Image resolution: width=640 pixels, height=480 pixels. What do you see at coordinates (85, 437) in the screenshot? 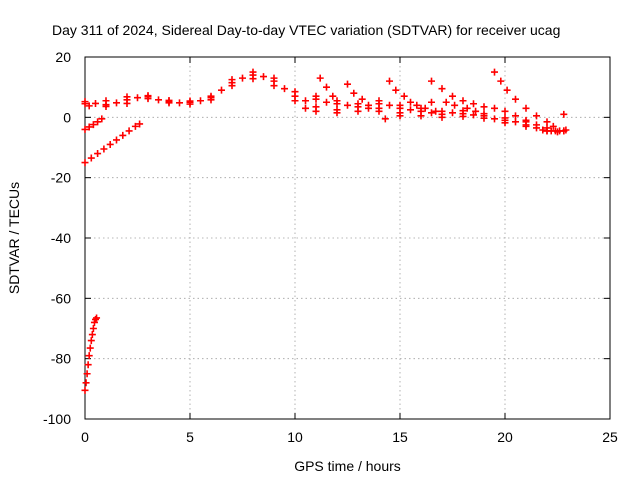
I see `x-tick-label: 0` at bounding box center [85, 437].